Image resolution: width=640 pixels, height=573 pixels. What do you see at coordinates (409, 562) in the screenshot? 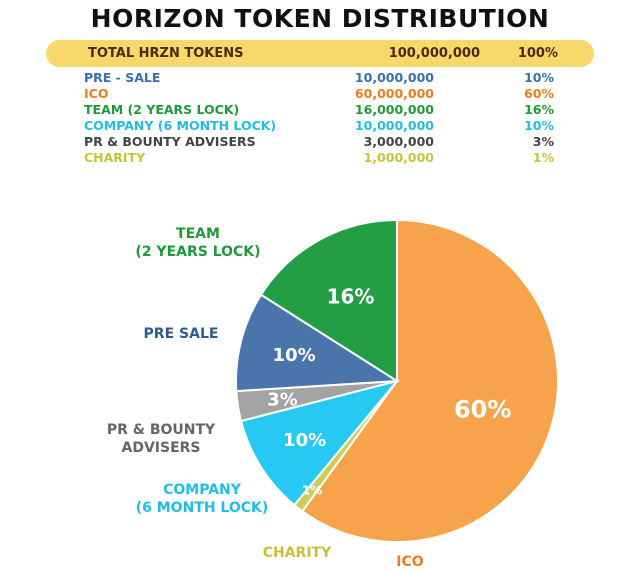
I see `pie-category-label-ico: ICO` at bounding box center [409, 562].